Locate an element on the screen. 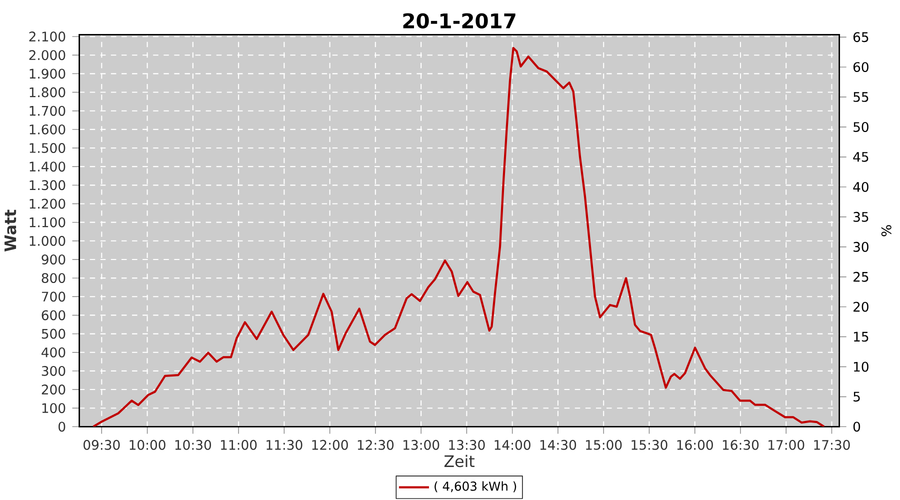 The image size is (900, 500). x-tick-label: 15:30 is located at coordinates (650, 445).